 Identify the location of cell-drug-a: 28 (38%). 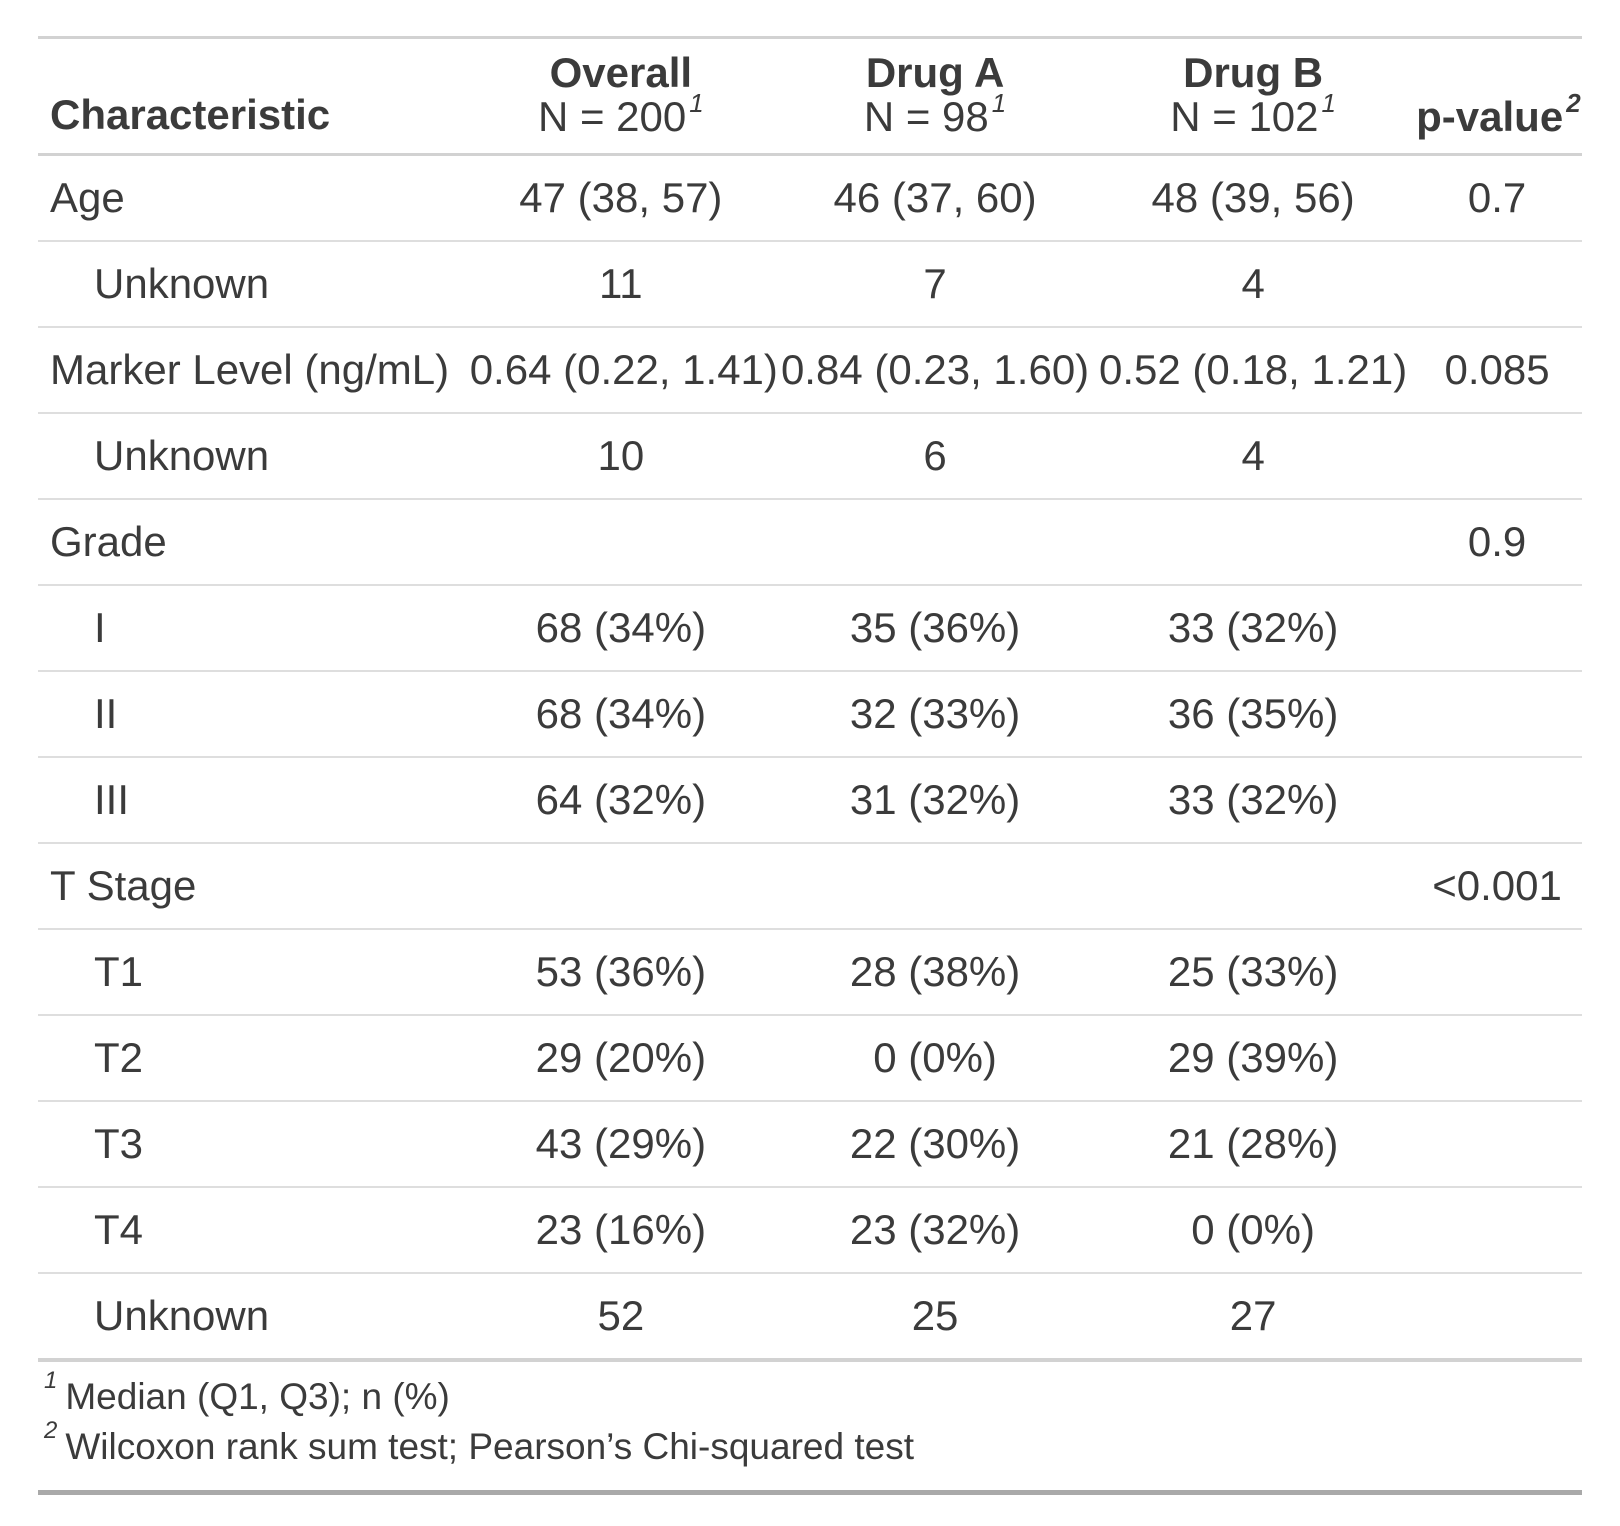
(935, 972).